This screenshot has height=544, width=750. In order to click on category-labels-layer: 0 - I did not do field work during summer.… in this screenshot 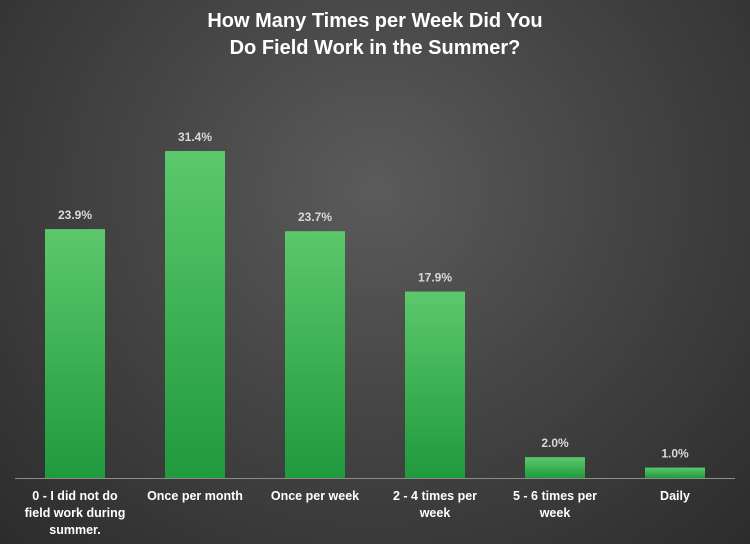, I will do `click(357, 513)`.